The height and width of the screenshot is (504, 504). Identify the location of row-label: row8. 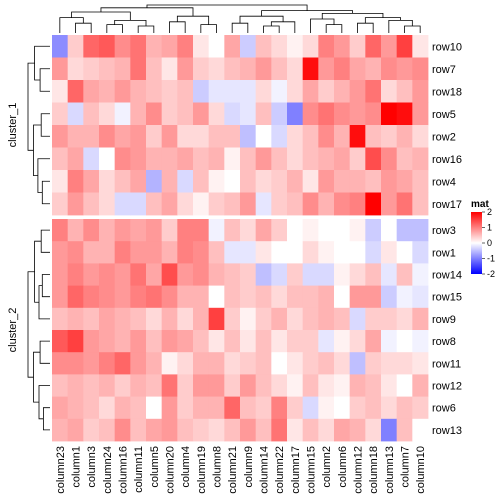
(444, 342).